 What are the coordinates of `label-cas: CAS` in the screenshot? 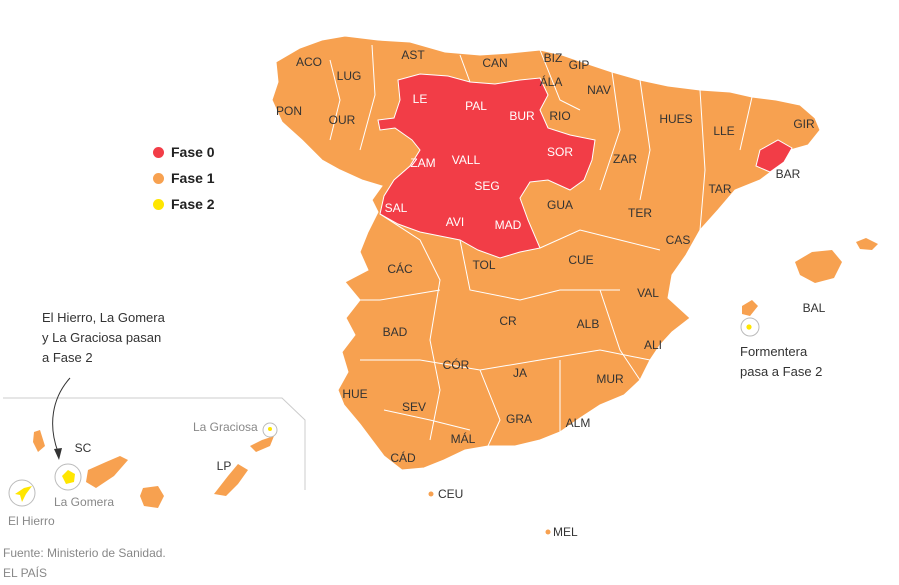 It's located at (678, 240).